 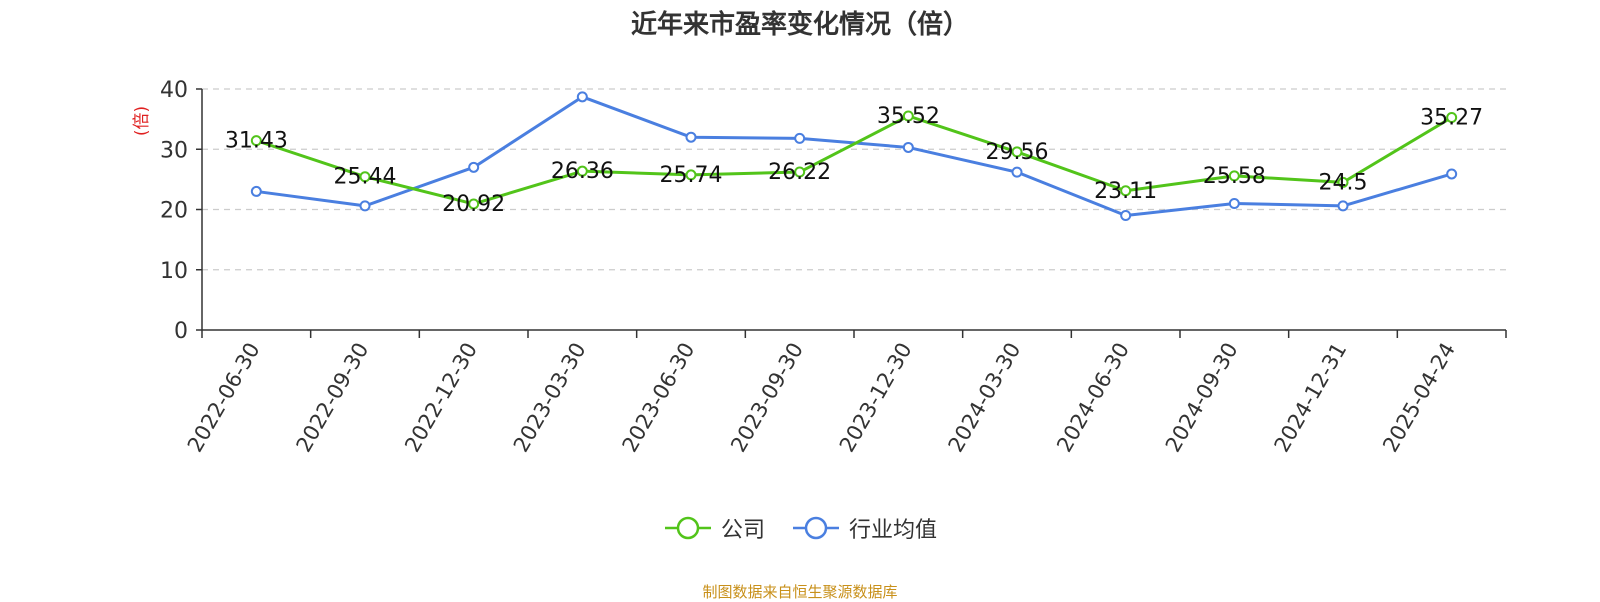 I want to click on x-tick-label: 2023-12-30, so click(x=876, y=398).